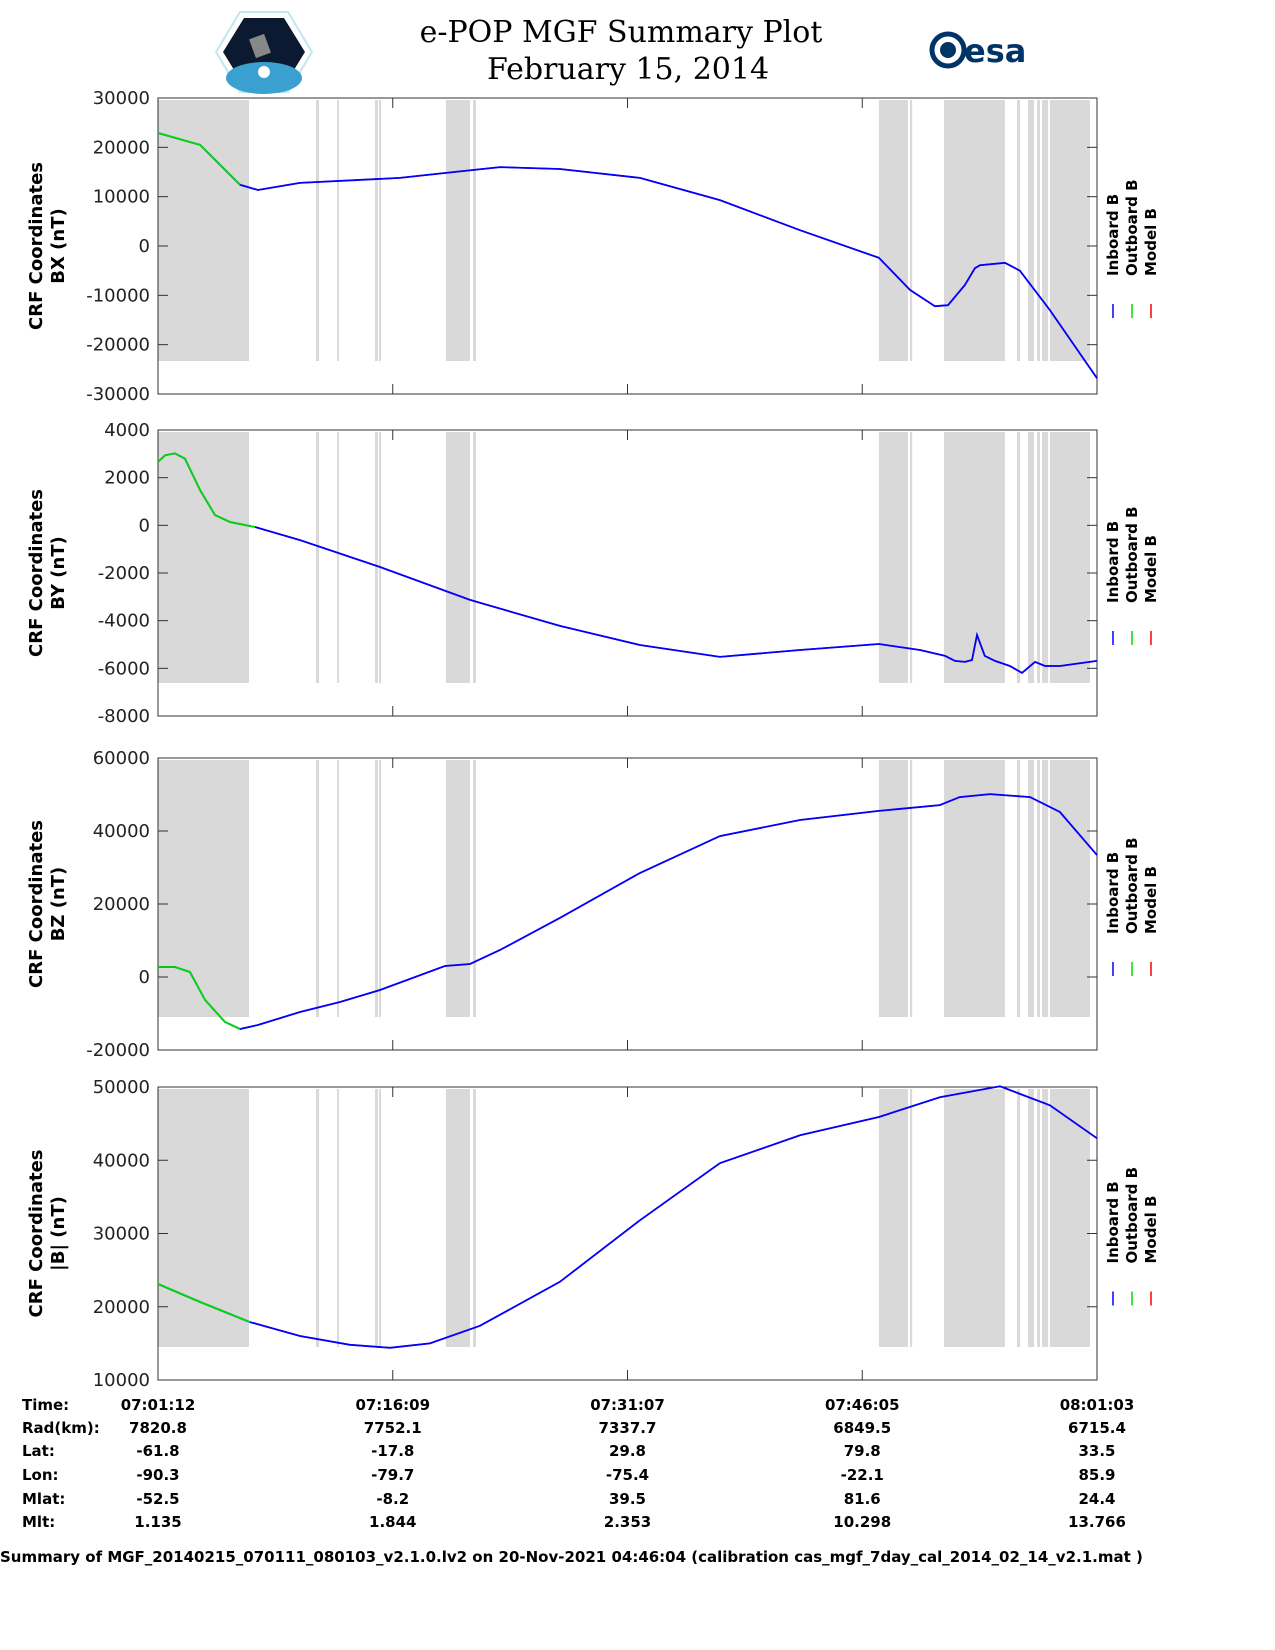  What do you see at coordinates (862, 1405) in the screenshot?
I see `x-tick-label: 07:46:05` at bounding box center [862, 1405].